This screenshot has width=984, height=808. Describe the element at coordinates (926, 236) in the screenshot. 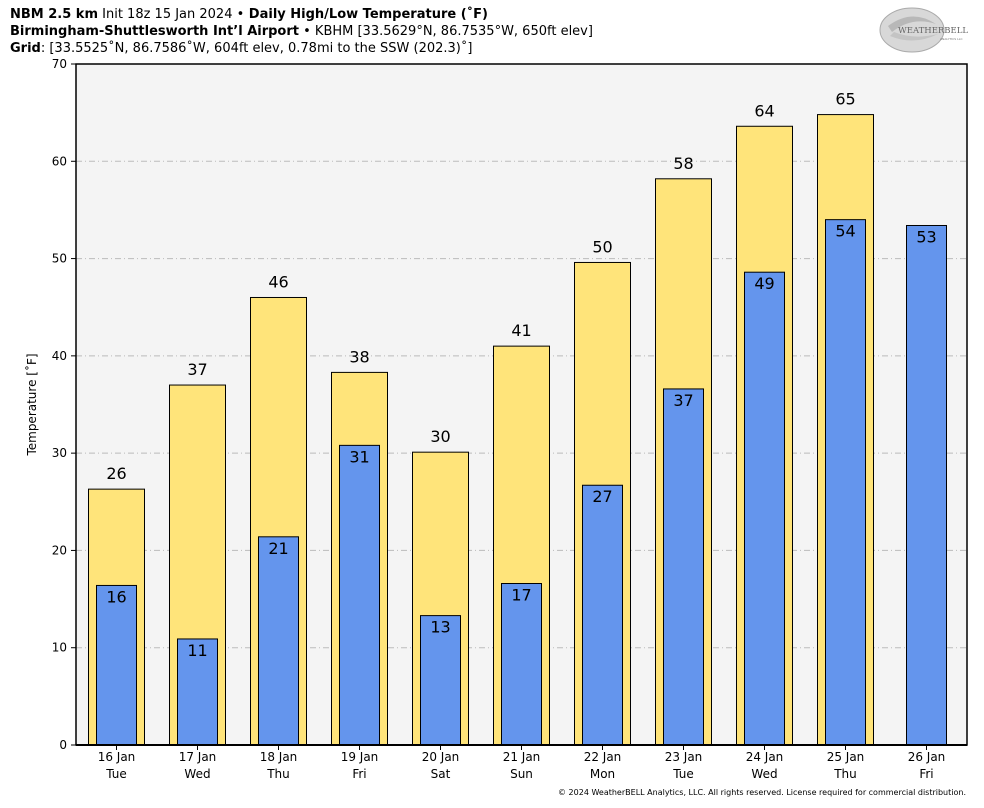

I see `low-temp-label: 53` at that location.